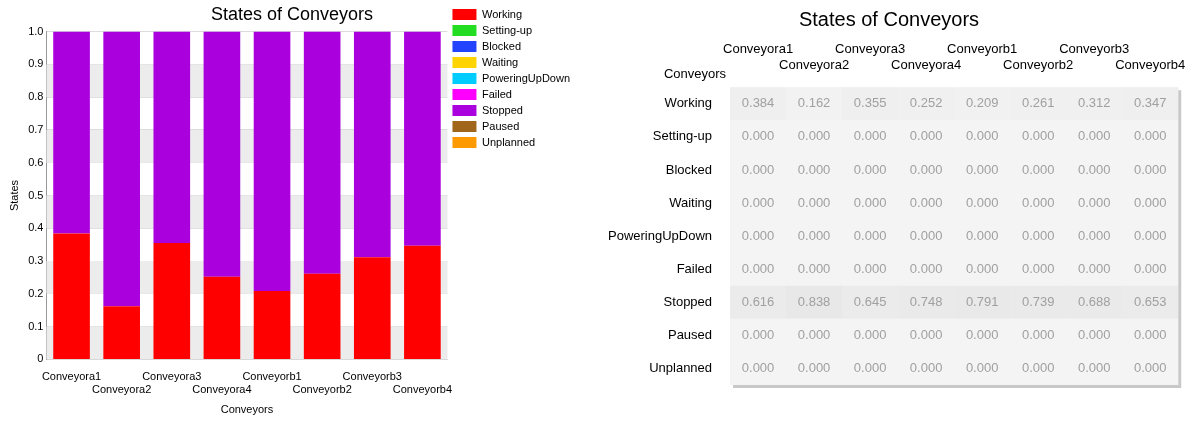  Describe the element at coordinates (982, 103) in the screenshot. I see `data-label: 0.209` at that location.